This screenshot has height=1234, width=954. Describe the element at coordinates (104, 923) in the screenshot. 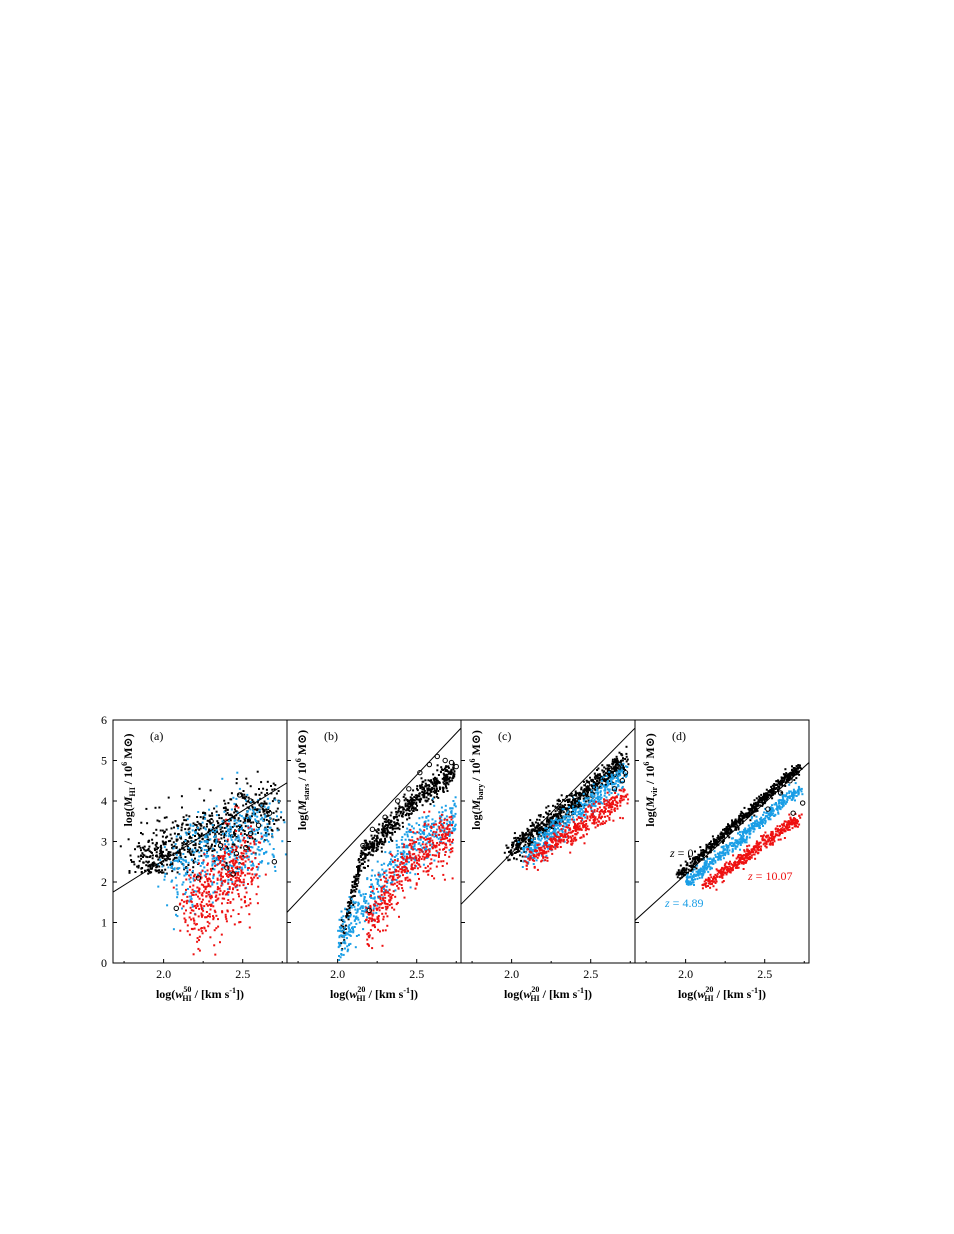

I see `y-tick-label: 1` at that location.